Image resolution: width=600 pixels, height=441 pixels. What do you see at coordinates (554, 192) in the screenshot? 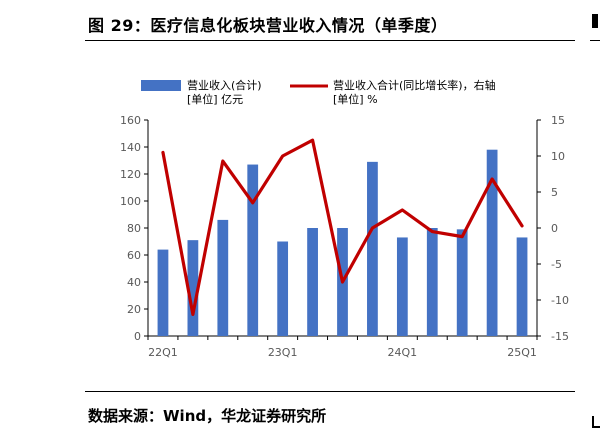
I see `right-y-tick-label: 5` at bounding box center [554, 192].